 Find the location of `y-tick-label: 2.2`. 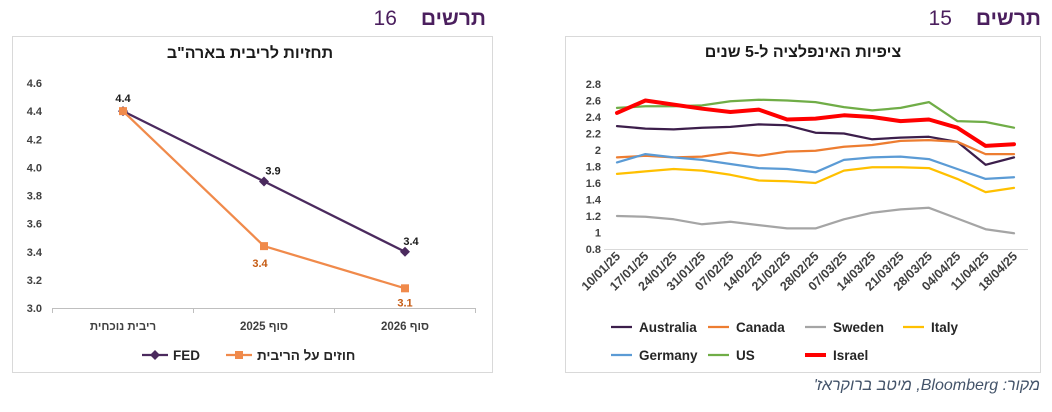

y-tick-label: 2.2 is located at coordinates (593, 135).